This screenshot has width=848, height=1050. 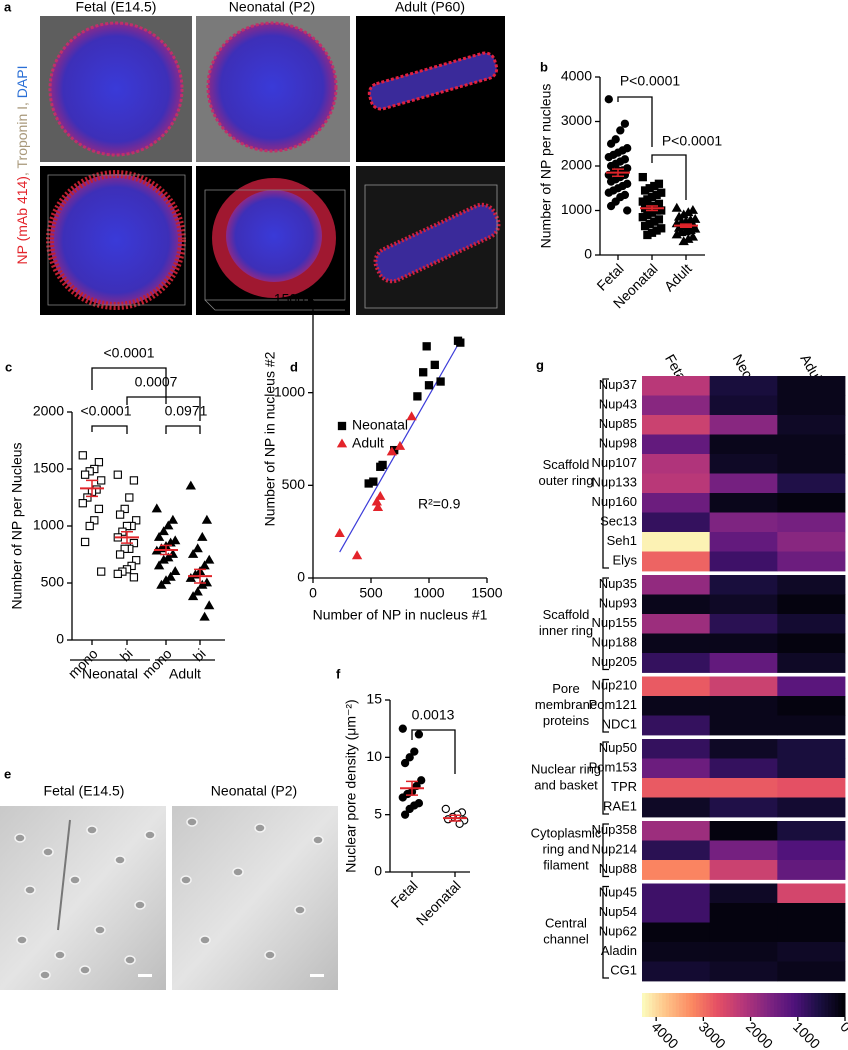 I want to click on annotation: 0.0007, so click(x=156, y=382).